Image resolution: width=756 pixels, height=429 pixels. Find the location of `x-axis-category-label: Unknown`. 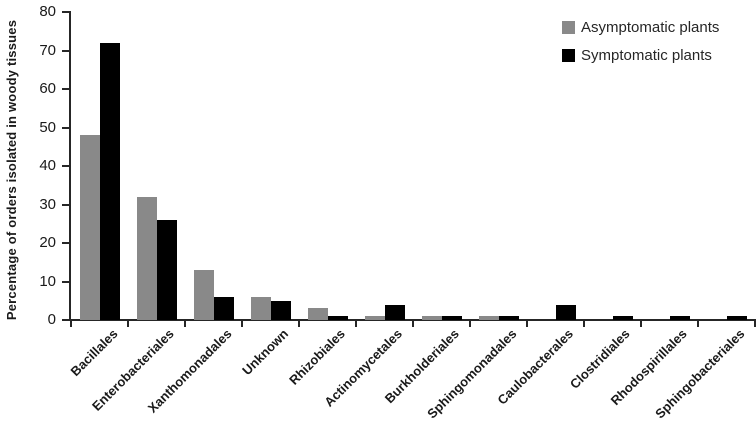

x-axis-category-label: Unknown is located at coordinates (265, 352).